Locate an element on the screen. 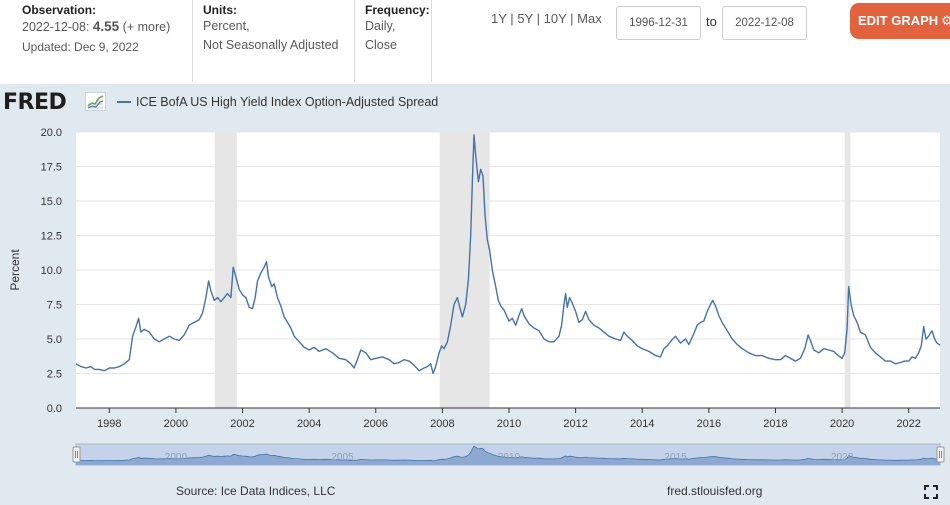 The image size is (950, 505). navigator-year-label: 2010 is located at coordinates (509, 457).